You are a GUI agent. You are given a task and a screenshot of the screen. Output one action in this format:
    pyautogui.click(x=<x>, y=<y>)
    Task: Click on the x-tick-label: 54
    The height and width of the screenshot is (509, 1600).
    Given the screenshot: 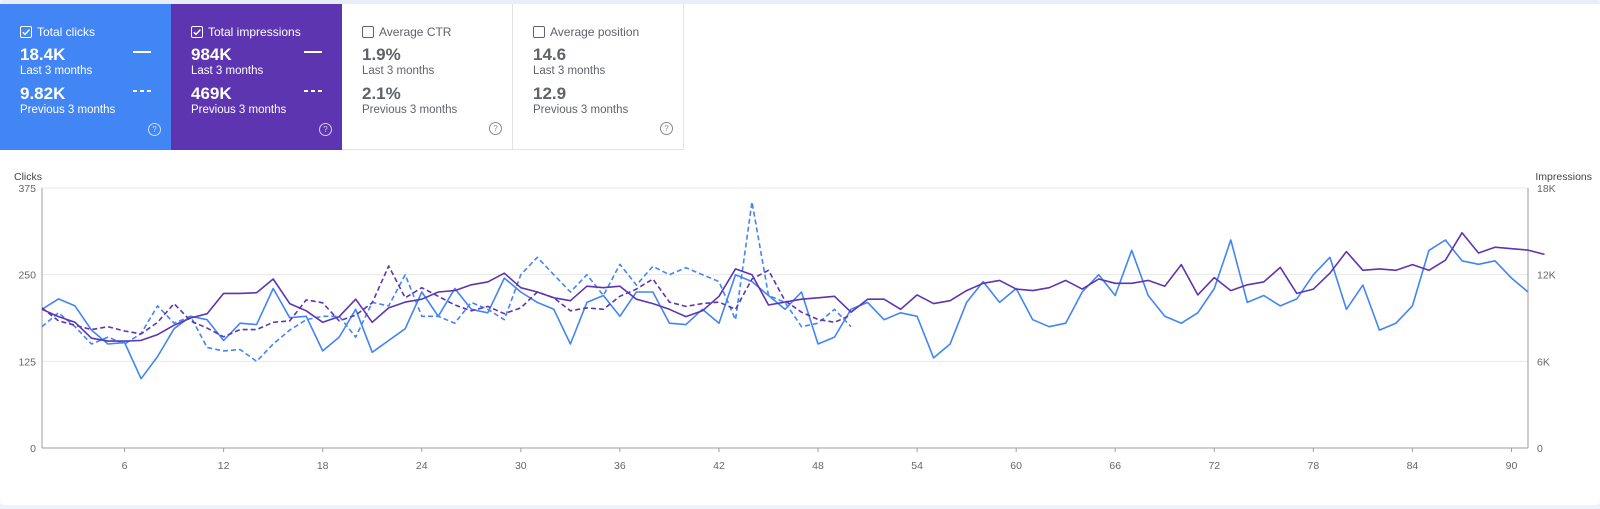 What is the action you would take?
    pyautogui.click(x=917, y=466)
    